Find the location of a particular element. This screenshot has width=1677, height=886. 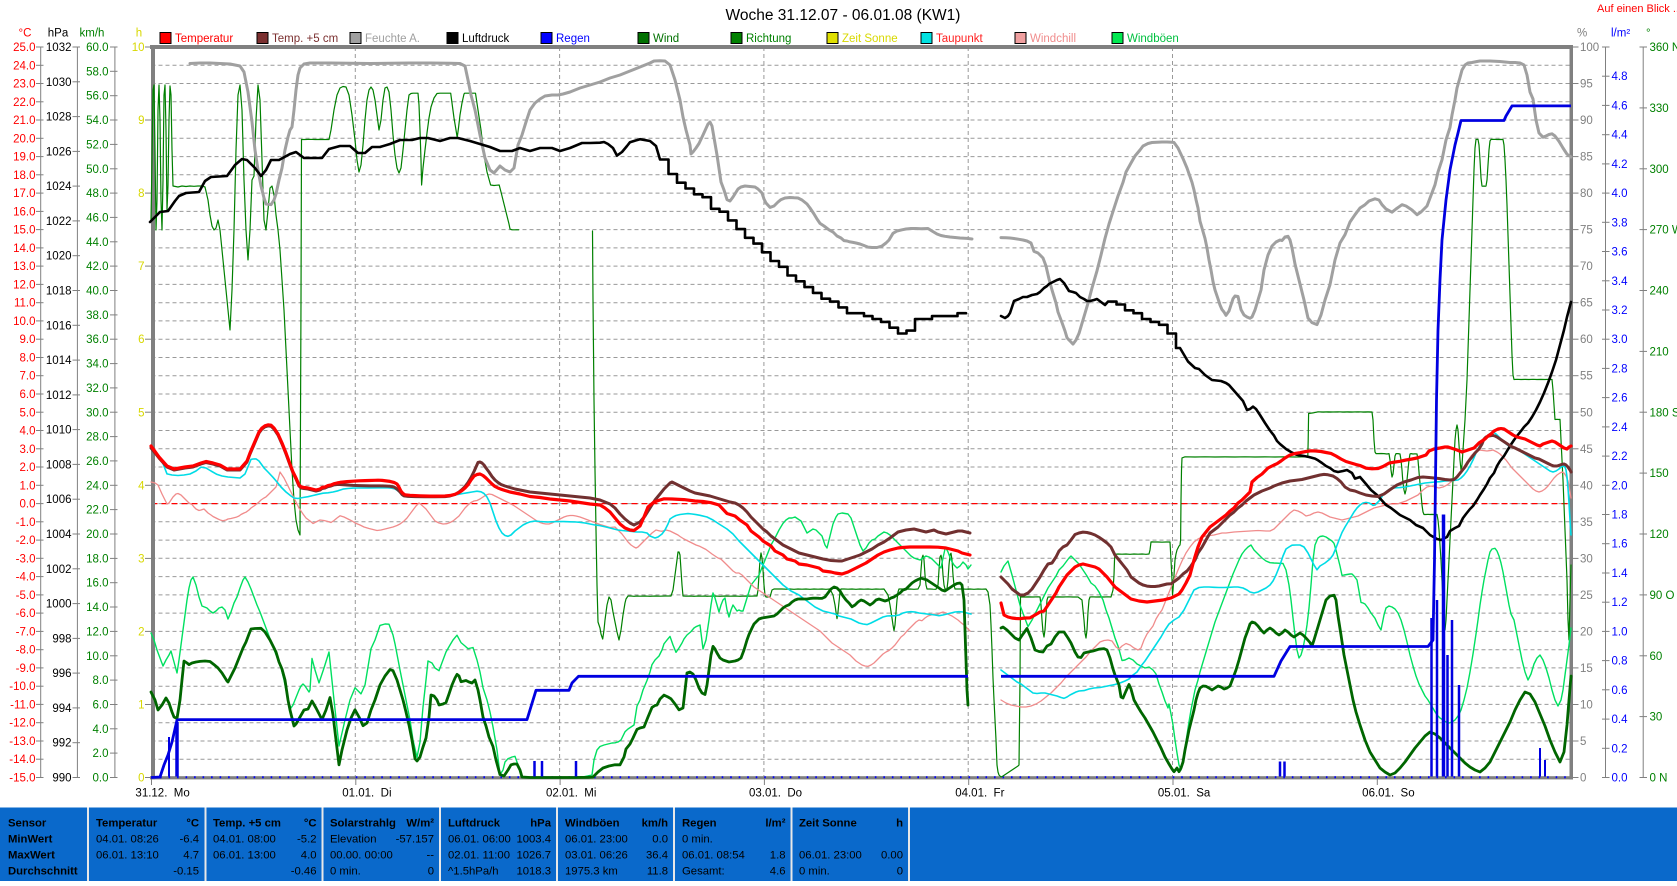

svg-text: 22.0 is located at coordinates (24, 103).